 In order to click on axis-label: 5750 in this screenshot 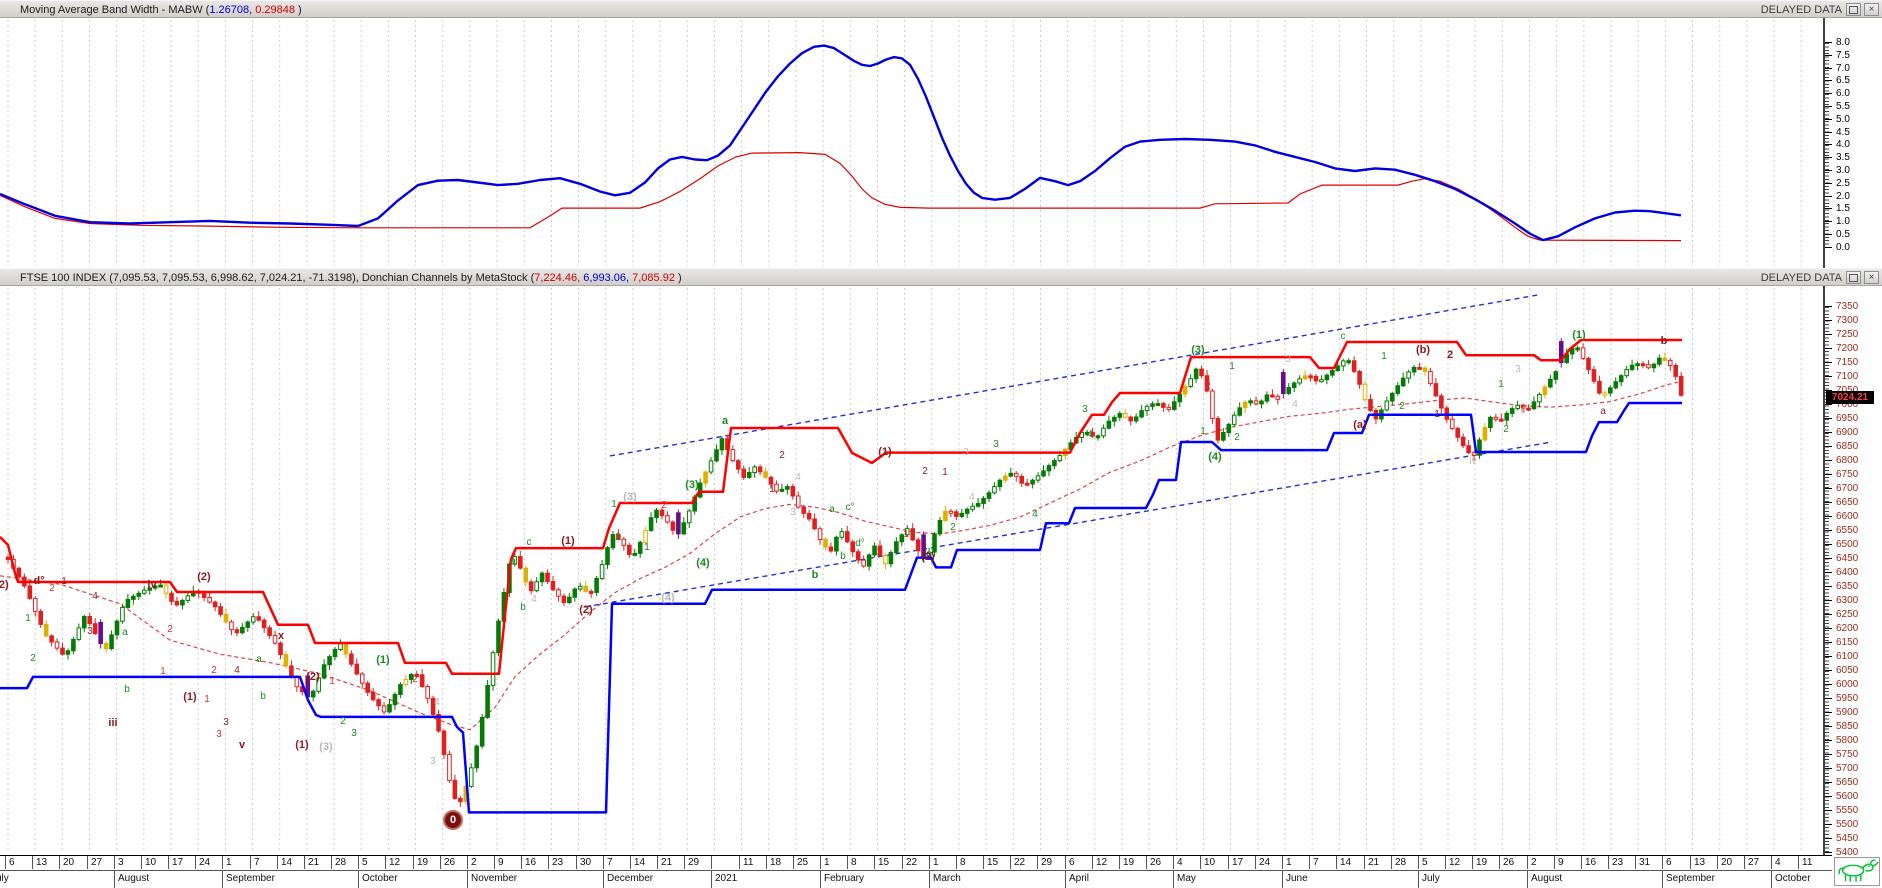, I will do `click(1847, 754)`.